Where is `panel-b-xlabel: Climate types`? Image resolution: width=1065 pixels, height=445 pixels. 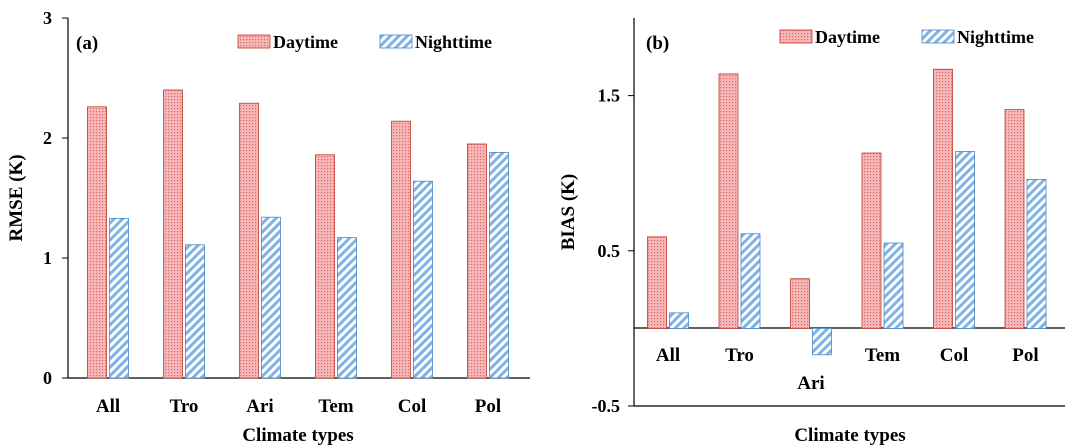
panel-b-xlabel: Climate types is located at coordinates (849, 435).